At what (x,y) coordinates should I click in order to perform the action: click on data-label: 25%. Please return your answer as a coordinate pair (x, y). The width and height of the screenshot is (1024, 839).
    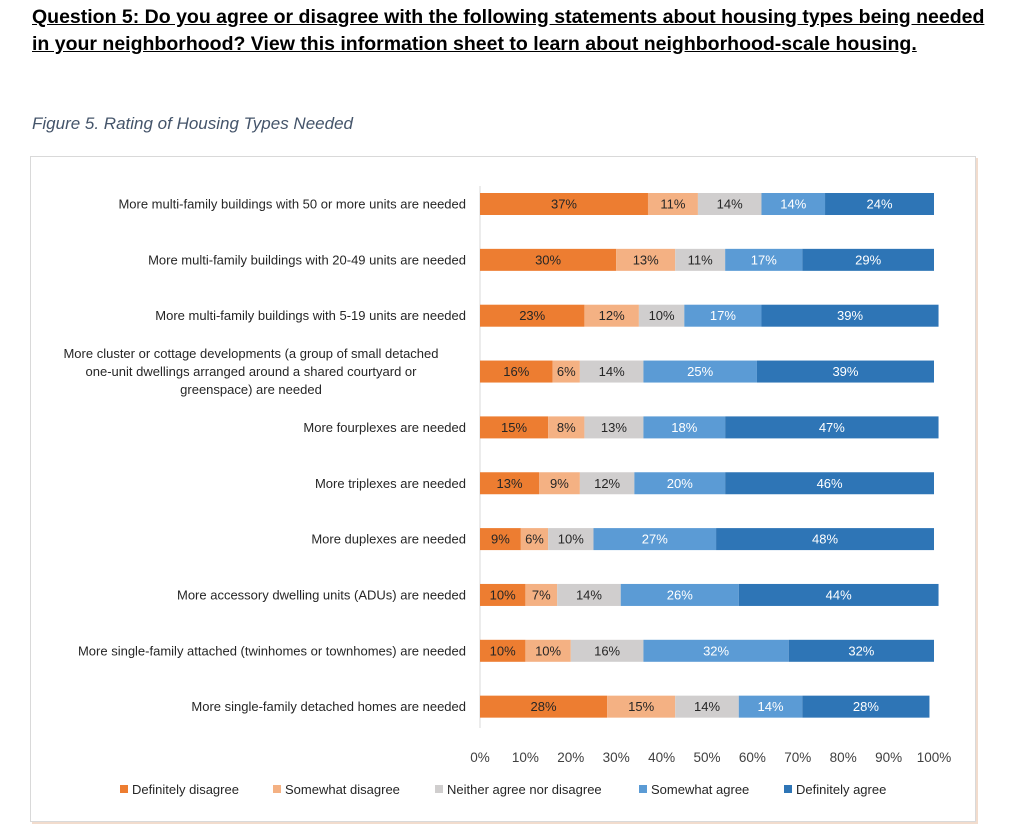
    Looking at the image, I should click on (700, 371).